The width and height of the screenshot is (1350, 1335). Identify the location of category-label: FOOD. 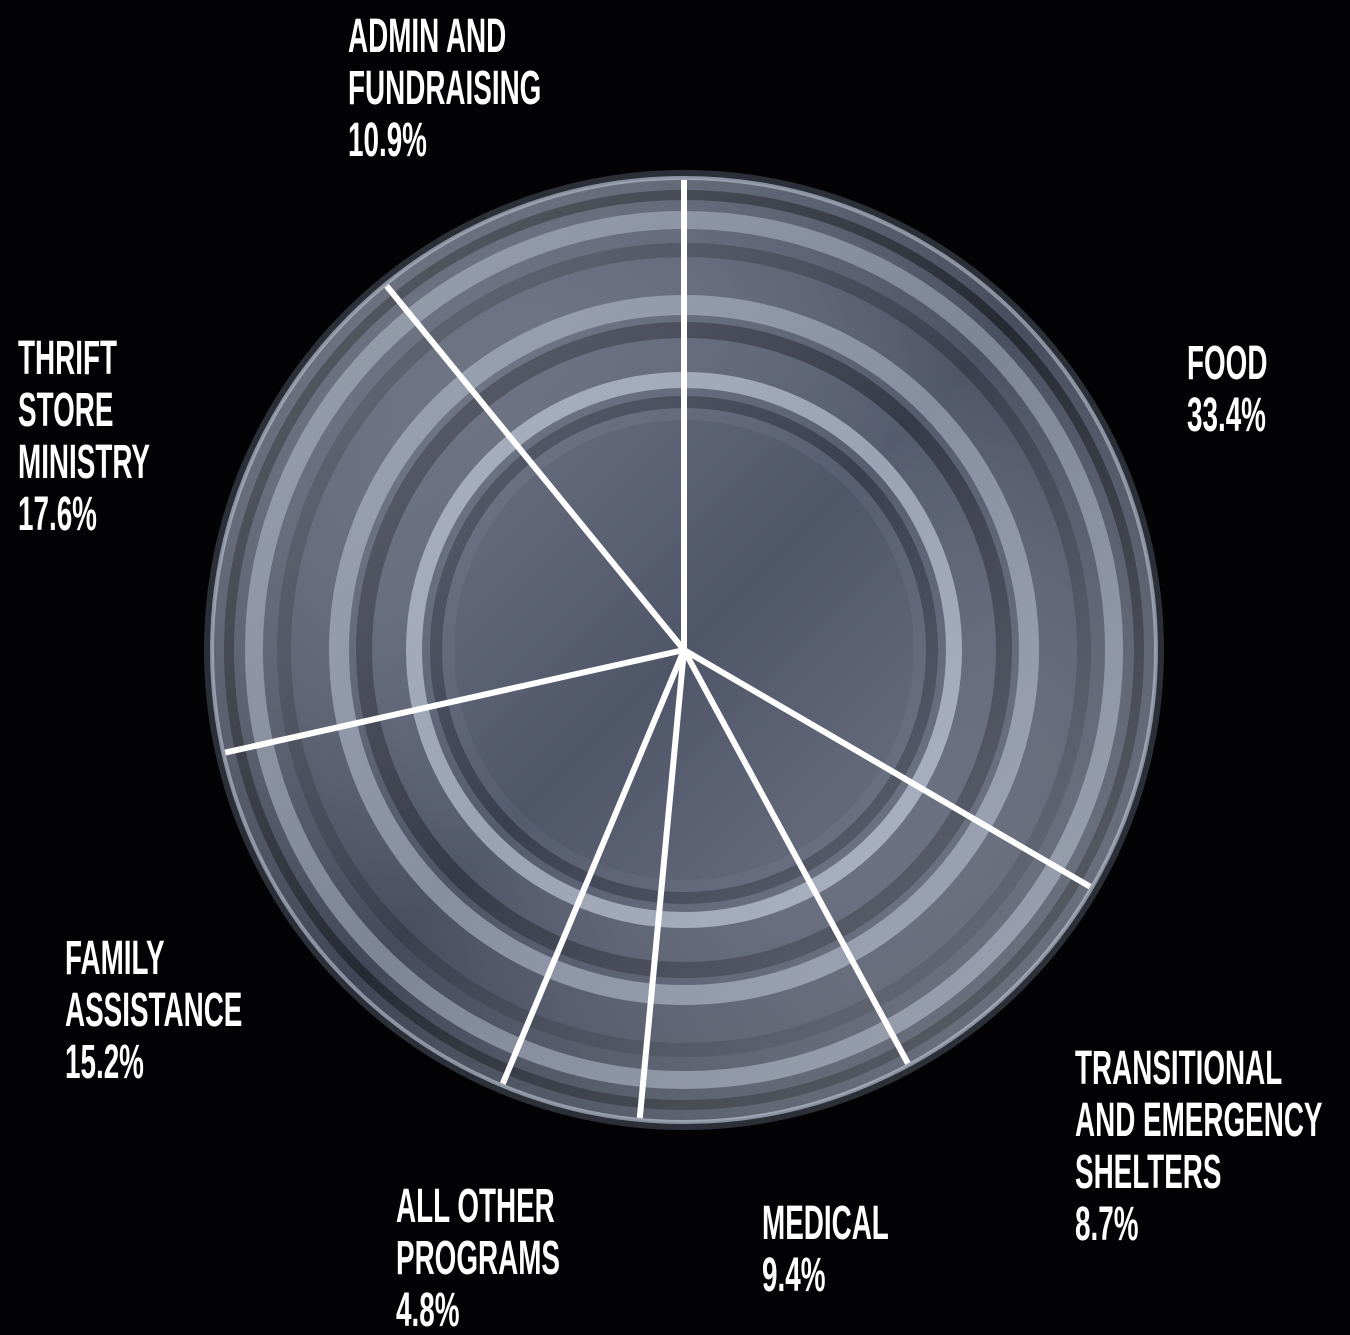
(1227, 363).